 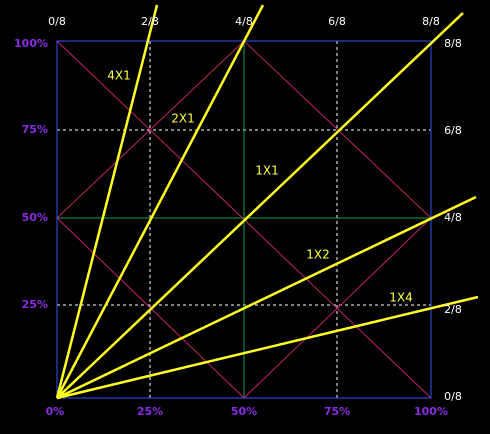 What do you see at coordinates (31, 43) in the screenshot?
I see `left-label: 100%` at bounding box center [31, 43].